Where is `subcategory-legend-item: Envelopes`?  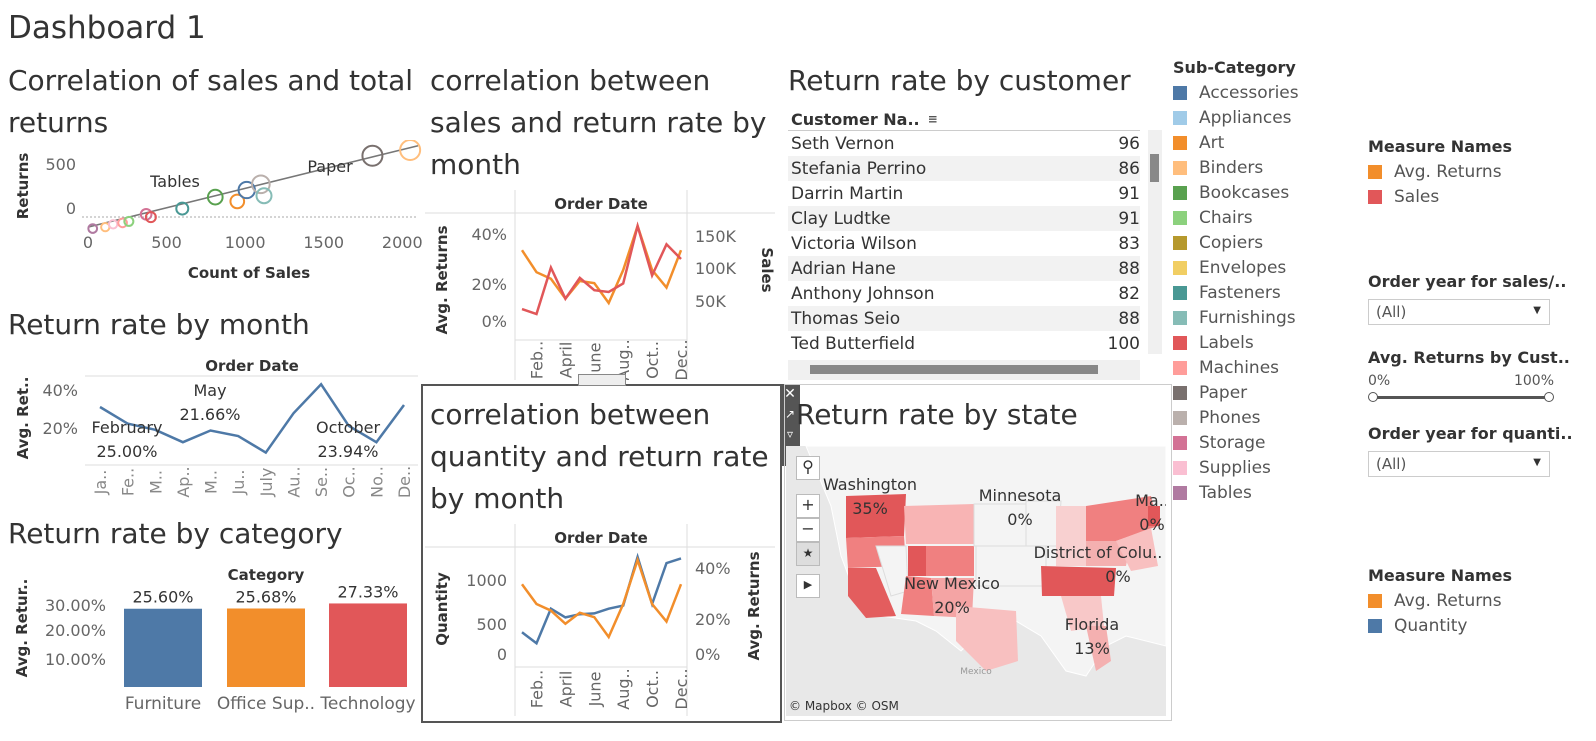
subcategory-legend-item: Envelopes is located at coordinates (1258, 267).